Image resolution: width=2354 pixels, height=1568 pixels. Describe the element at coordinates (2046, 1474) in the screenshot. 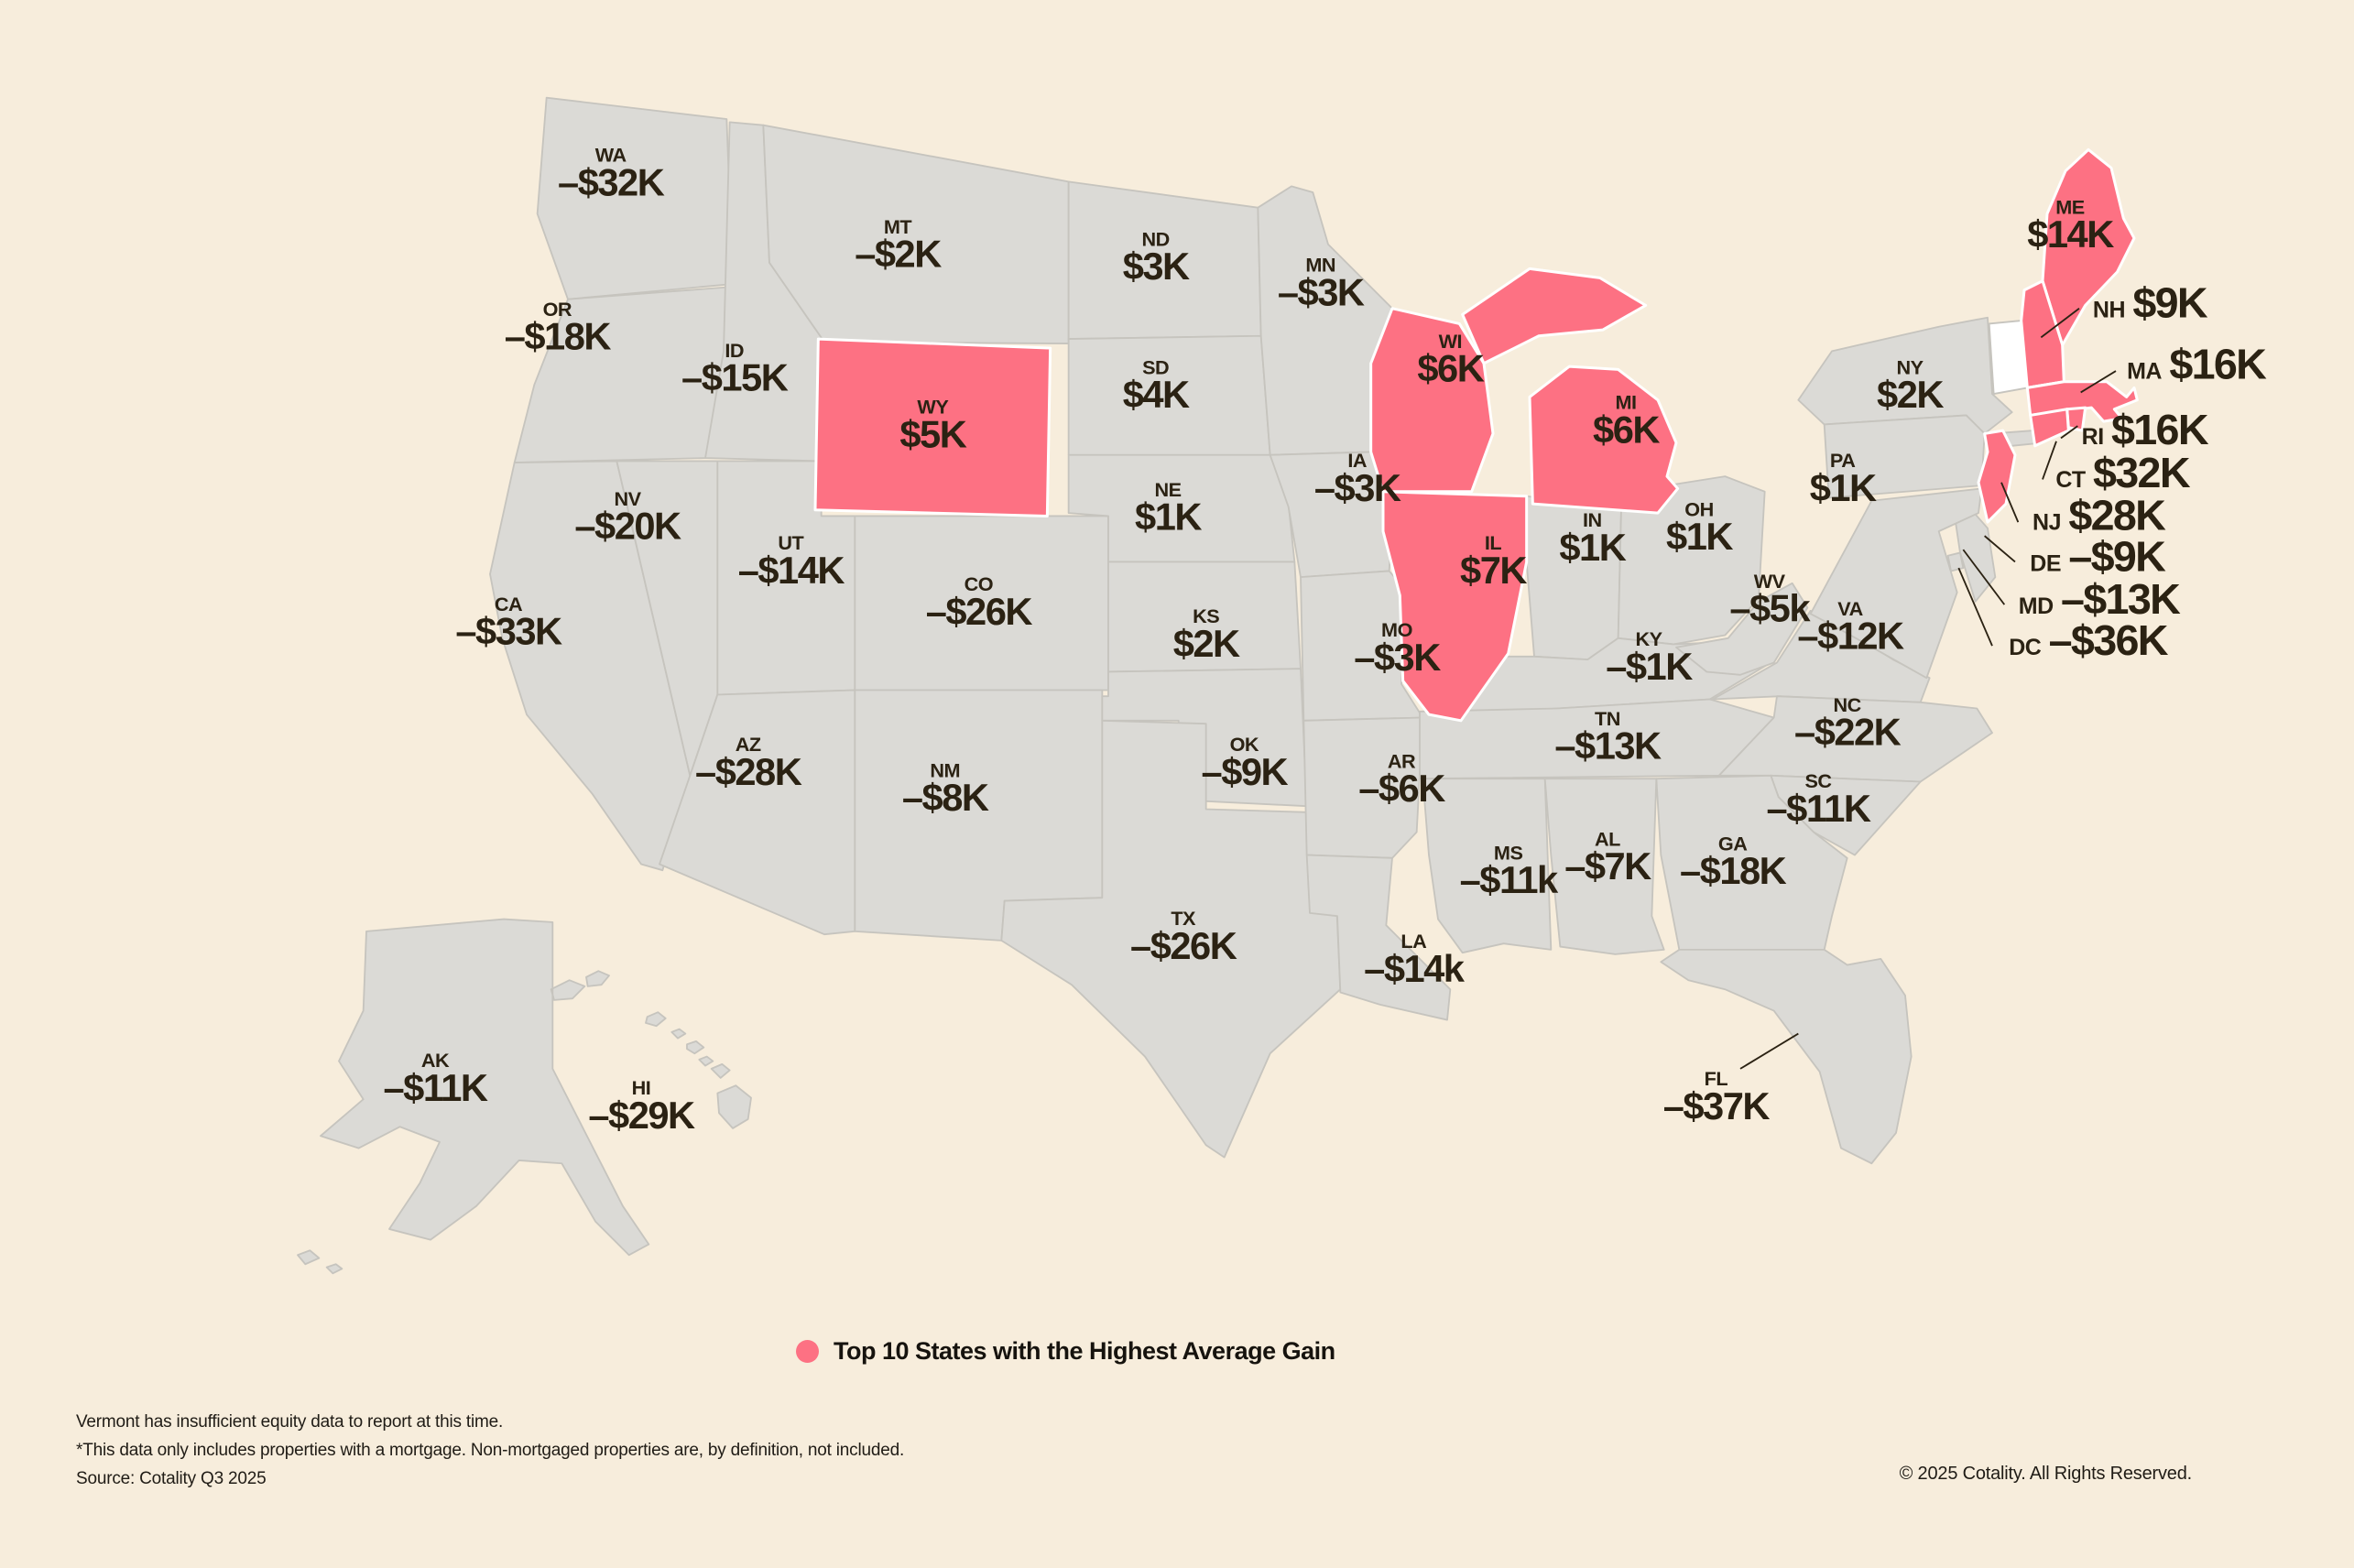

I see `copyright-notice: © 2025 Cotality. All Rights Reserved.` at that location.